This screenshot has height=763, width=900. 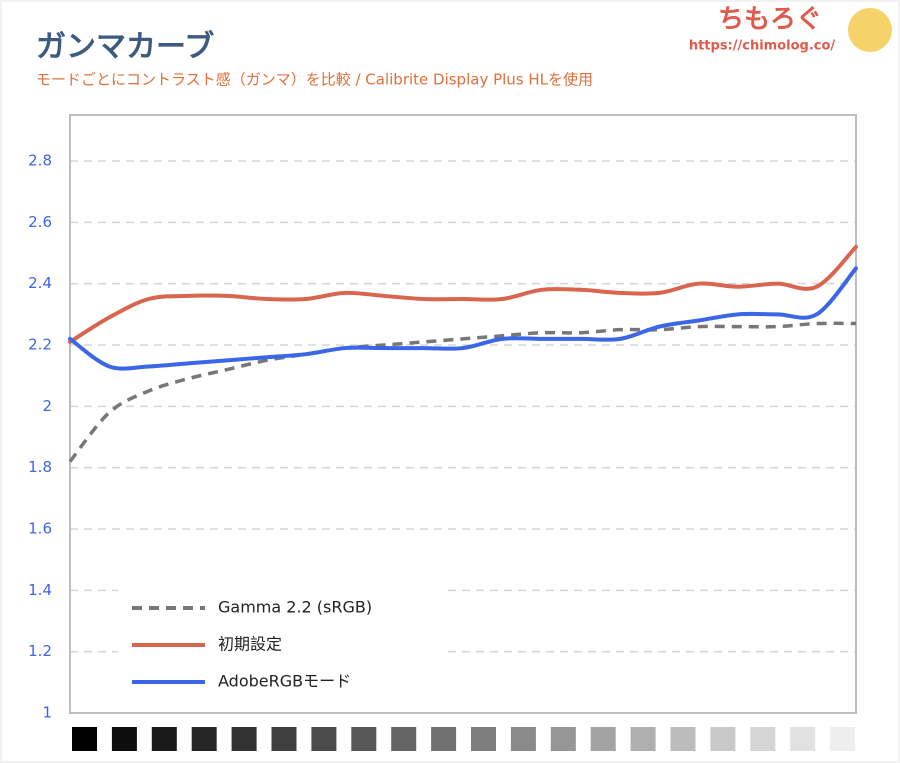 What do you see at coordinates (40, 590) in the screenshot?
I see `y-tick-label: 1.4` at bounding box center [40, 590].